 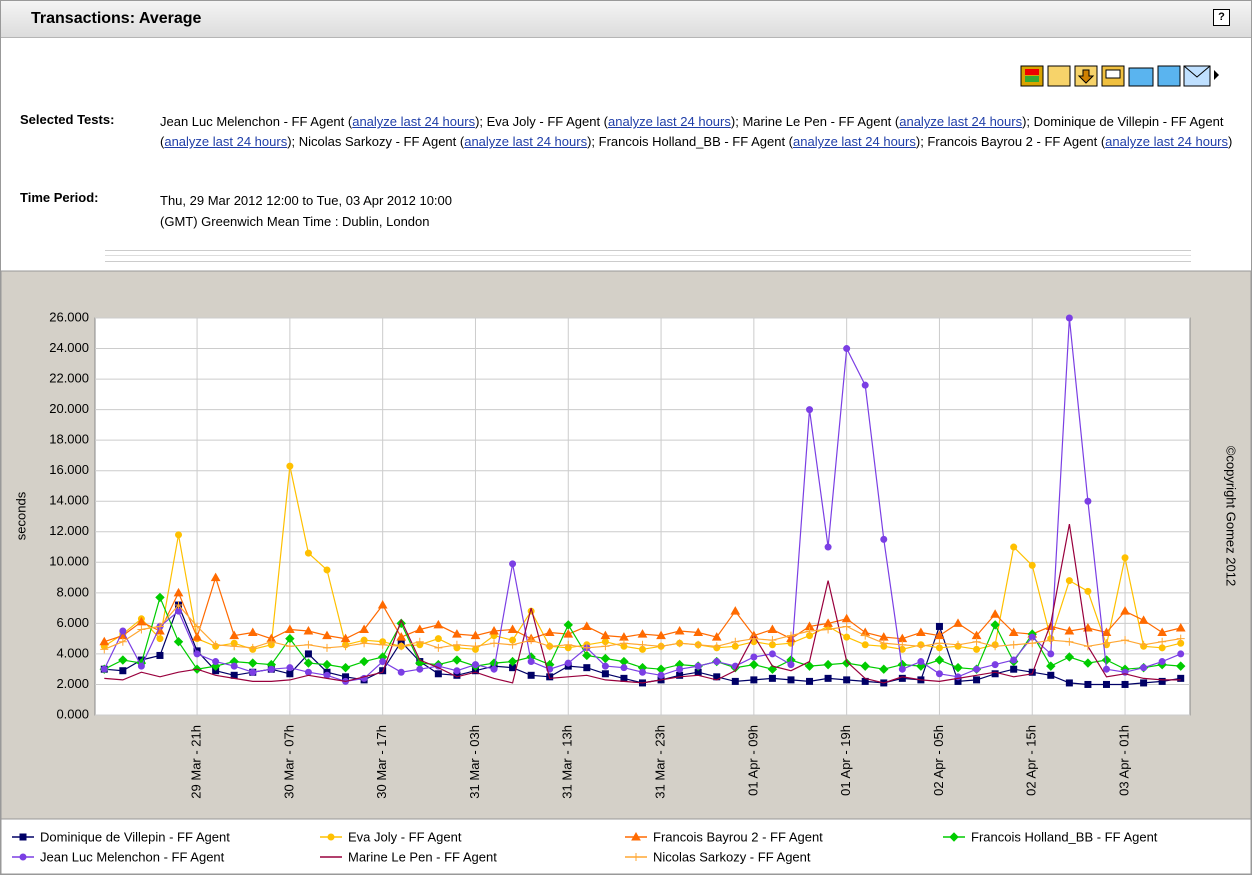 I want to click on test-name: Francois Bayrou 2 - FF Agent (, so click(x=1016, y=141).